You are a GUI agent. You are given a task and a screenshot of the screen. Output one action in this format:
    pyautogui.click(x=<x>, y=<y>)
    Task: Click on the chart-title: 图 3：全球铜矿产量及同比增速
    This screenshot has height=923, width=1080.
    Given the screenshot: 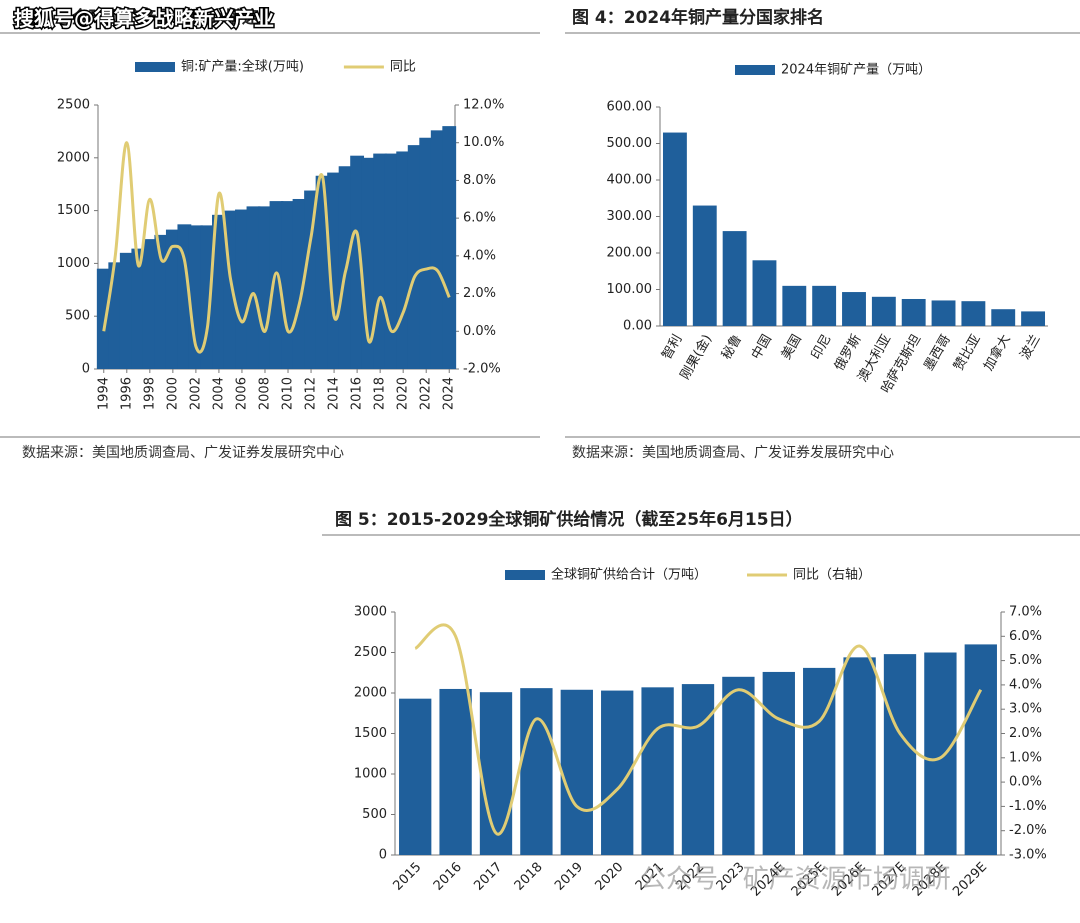 What is the action you would take?
    pyautogui.click(x=139, y=17)
    